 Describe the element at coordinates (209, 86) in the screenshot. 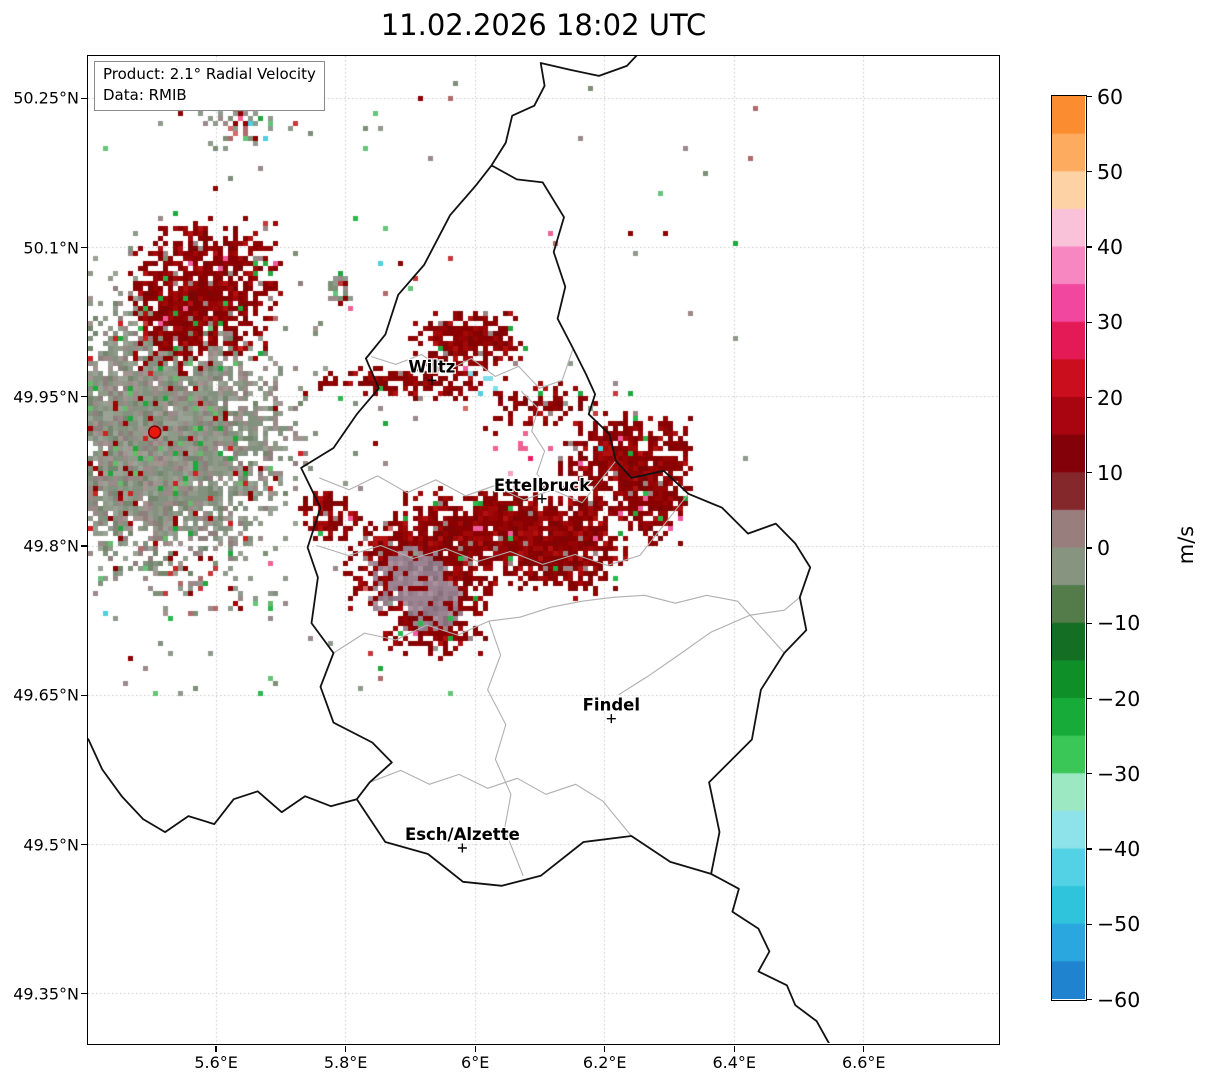

I see `product-info-box: Product: 2.1° Radial Velocity Data: RMIB` at that location.